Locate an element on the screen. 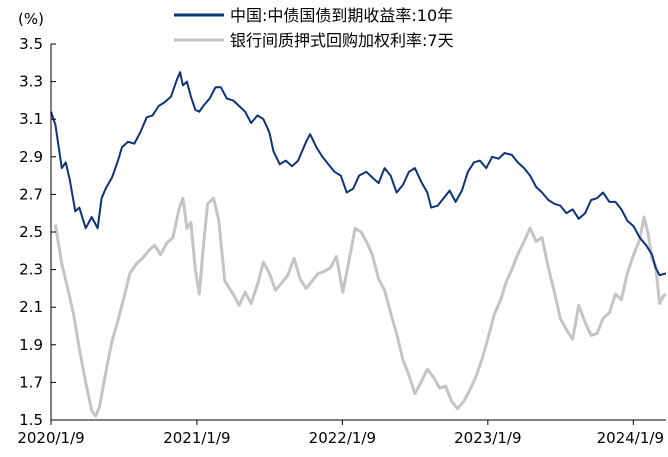 The image size is (668, 457). legend-label-repo-7d: 银行间质押式回购加权利率:7天 is located at coordinates (342, 40).